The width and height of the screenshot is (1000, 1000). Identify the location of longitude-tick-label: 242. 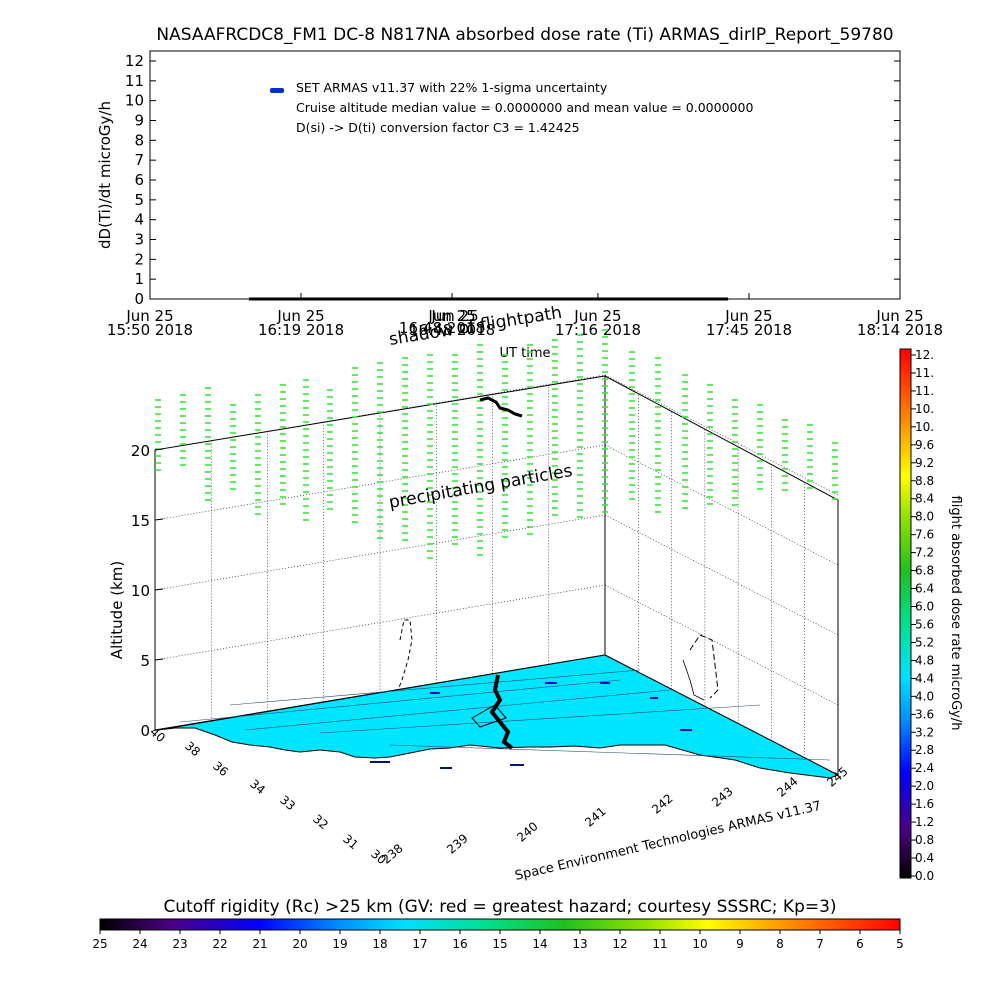
(662, 803).